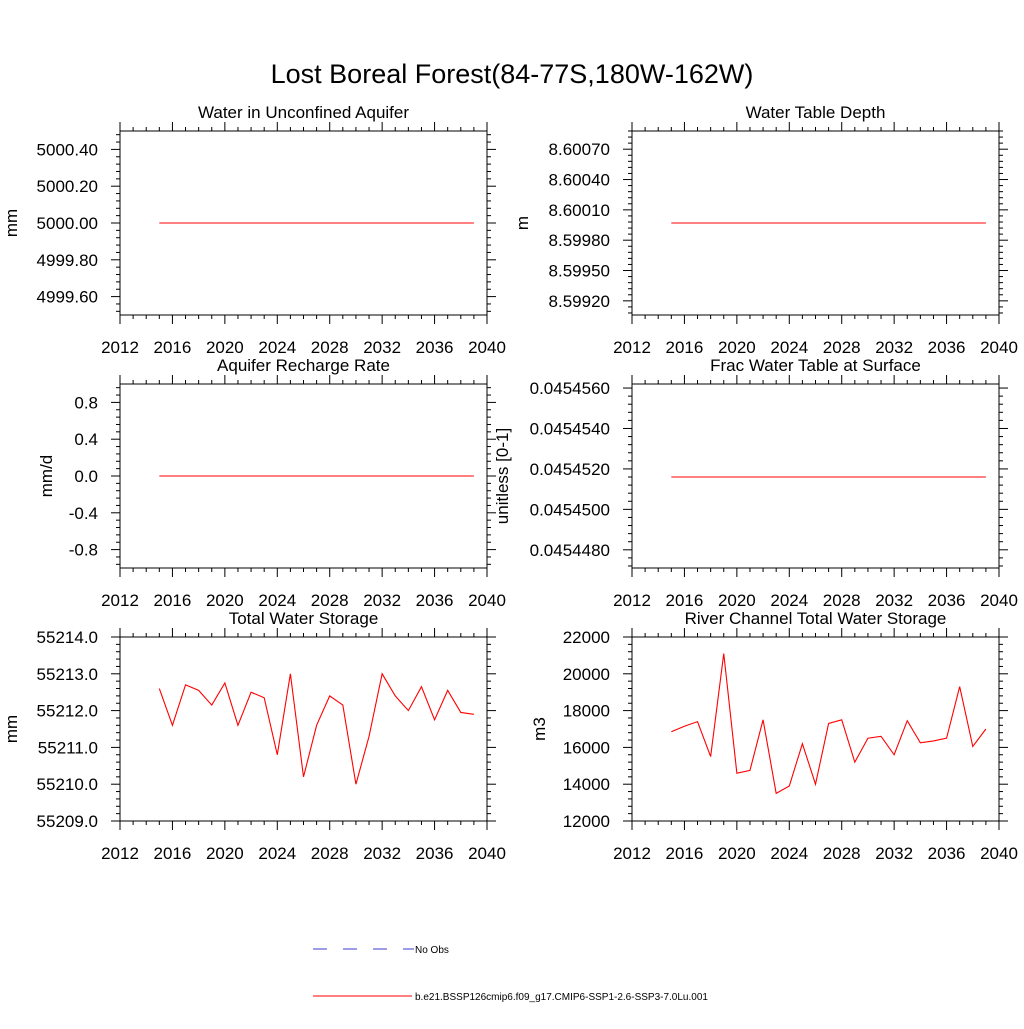 The image size is (1024, 1029). What do you see at coordinates (579, 149) in the screenshot?
I see `y-tick-label: 8.60070` at bounding box center [579, 149].